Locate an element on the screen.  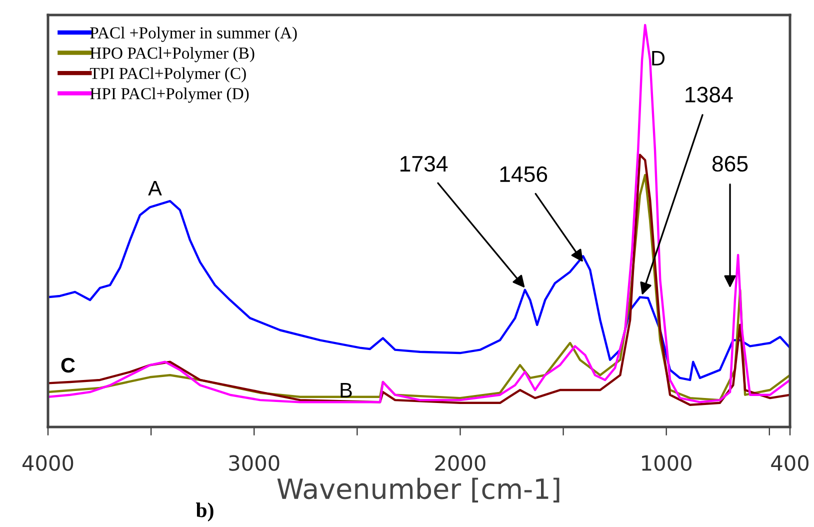
legend-label: TPI PACl+Polymer (C) is located at coordinates (168, 74).